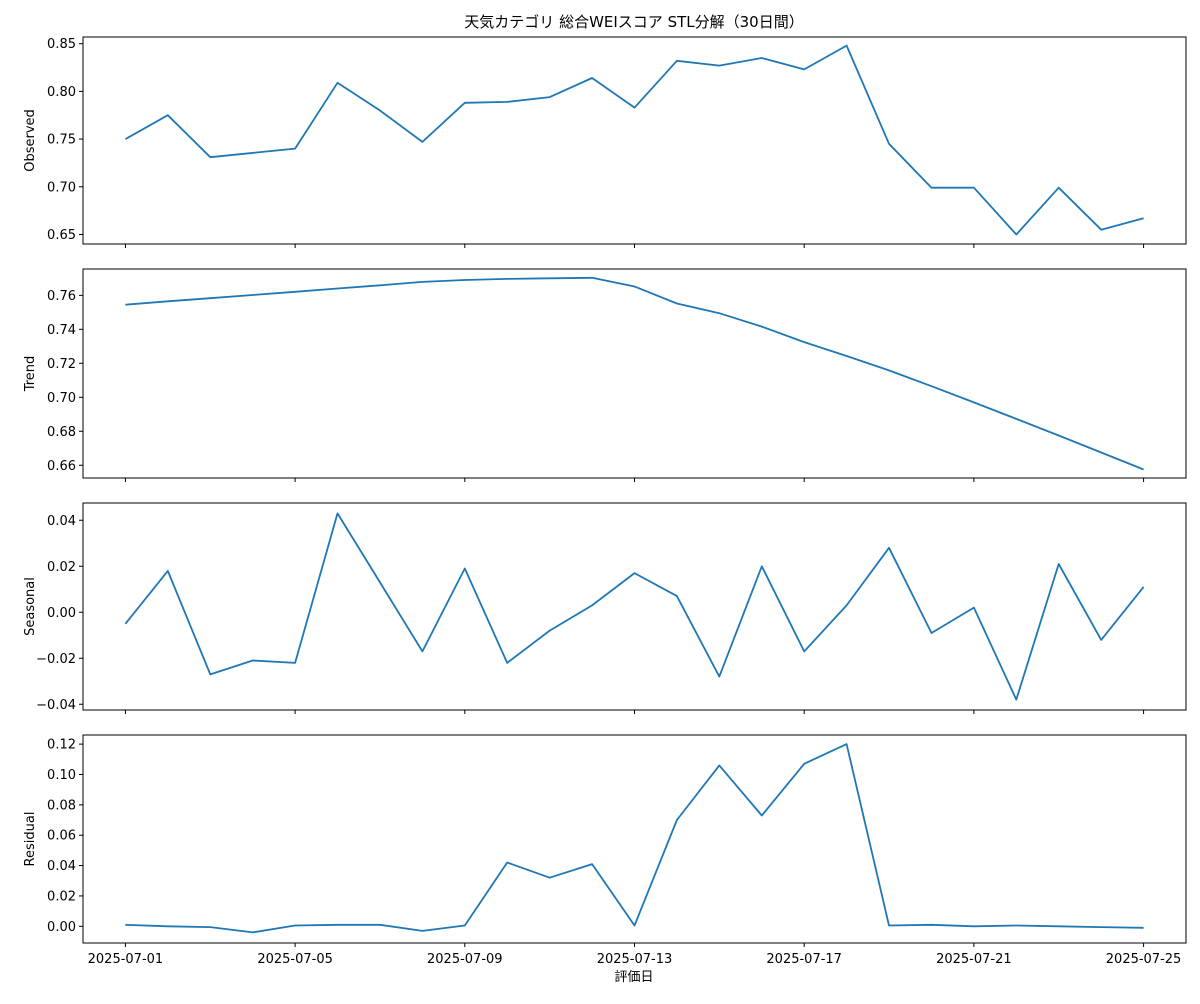 Image resolution: width=1200 pixels, height=1004 pixels. Describe the element at coordinates (61, 836) in the screenshot. I see `y-tick-label: 0.06` at that location.